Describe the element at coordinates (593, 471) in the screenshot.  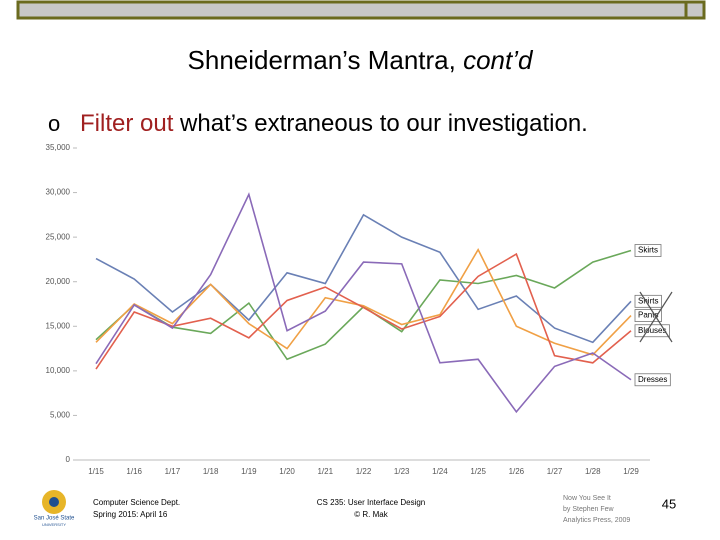
I see `x-tick-label: 1/28` at that location.